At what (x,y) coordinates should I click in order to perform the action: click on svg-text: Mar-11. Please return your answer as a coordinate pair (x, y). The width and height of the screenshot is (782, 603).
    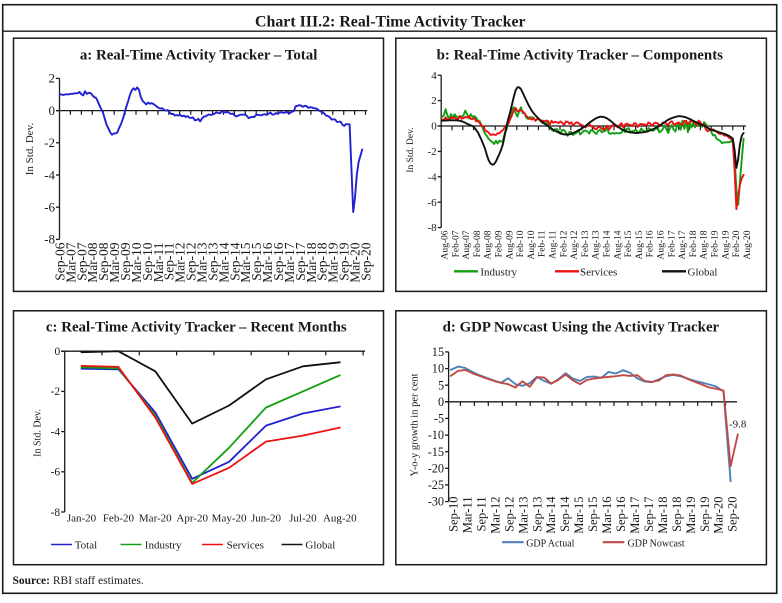
    Looking at the image, I should click on (158, 263).